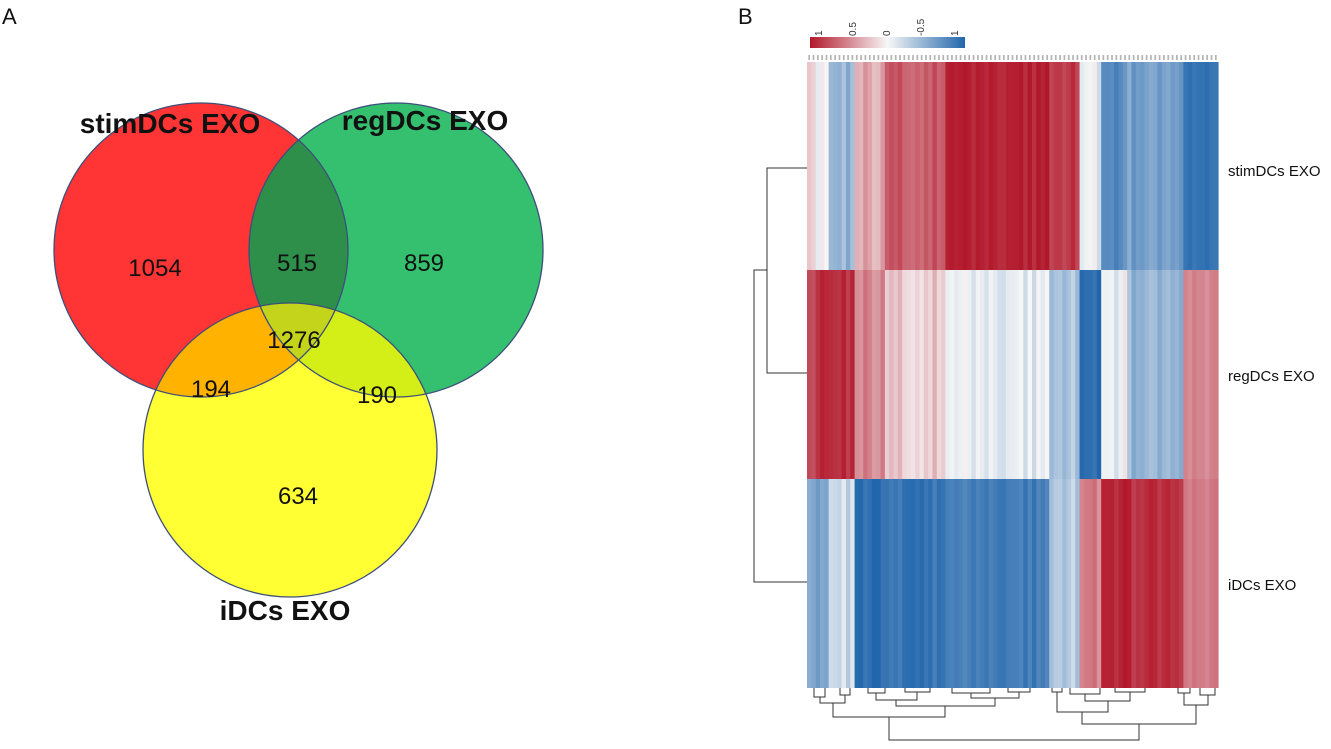 The width and height of the screenshot is (1331, 749). I want to click on count-all-three: 1276, so click(293, 340).